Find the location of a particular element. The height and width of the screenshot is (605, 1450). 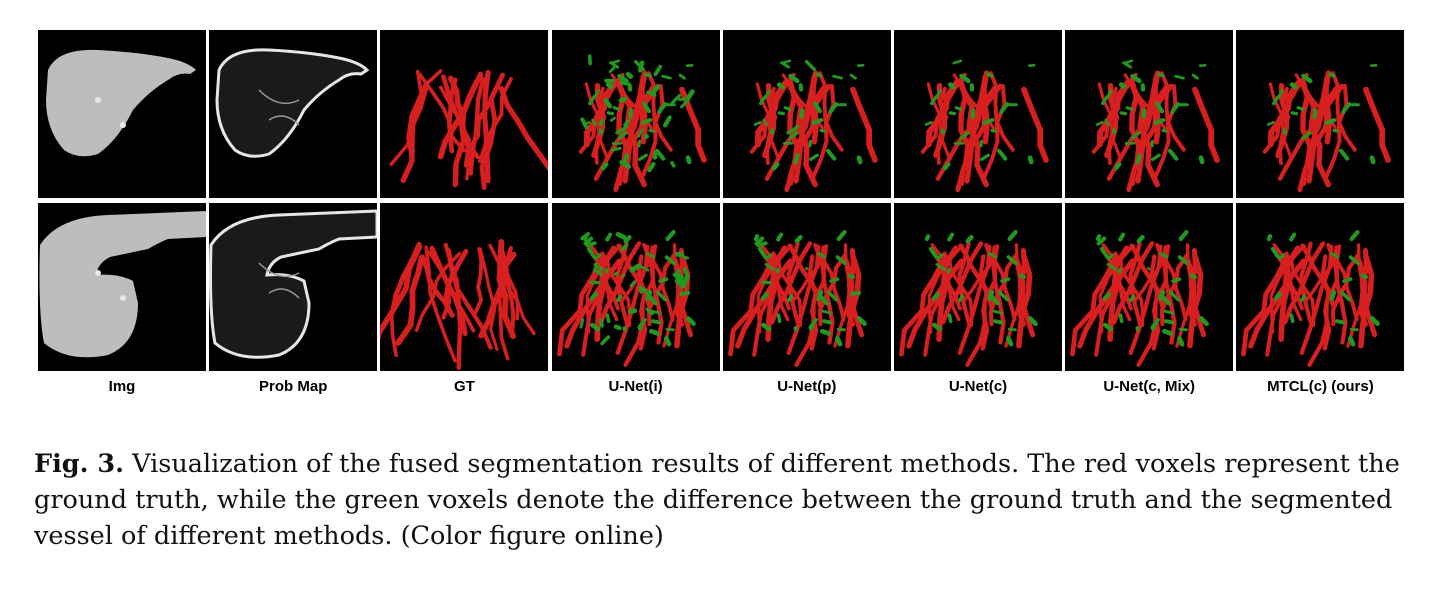

panel-mtcl-row2 is located at coordinates (1320, 287).